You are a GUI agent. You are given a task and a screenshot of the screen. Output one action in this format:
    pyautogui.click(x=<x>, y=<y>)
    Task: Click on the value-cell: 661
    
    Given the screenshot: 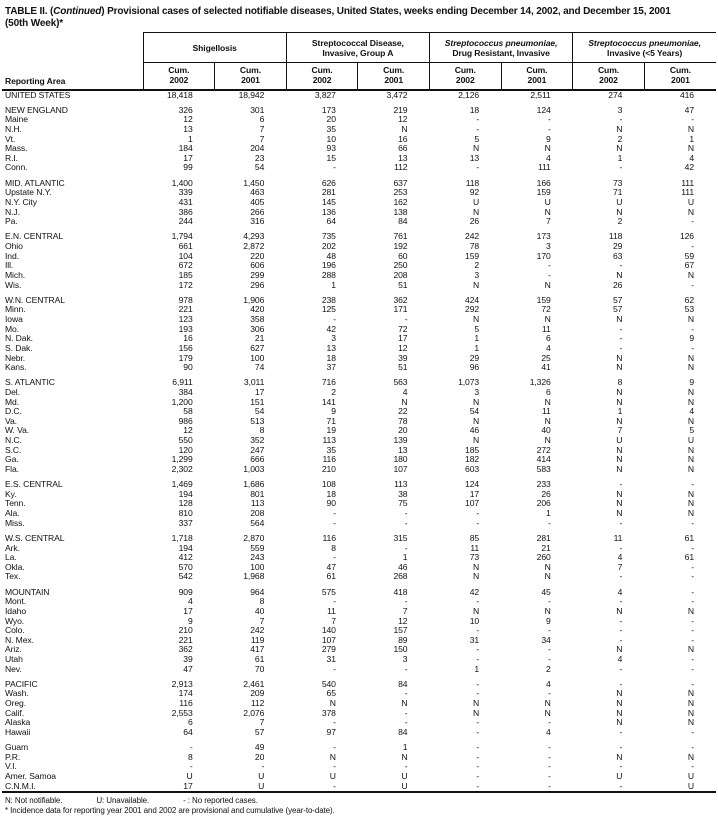 What is the action you would take?
    pyautogui.click(x=185, y=247)
    